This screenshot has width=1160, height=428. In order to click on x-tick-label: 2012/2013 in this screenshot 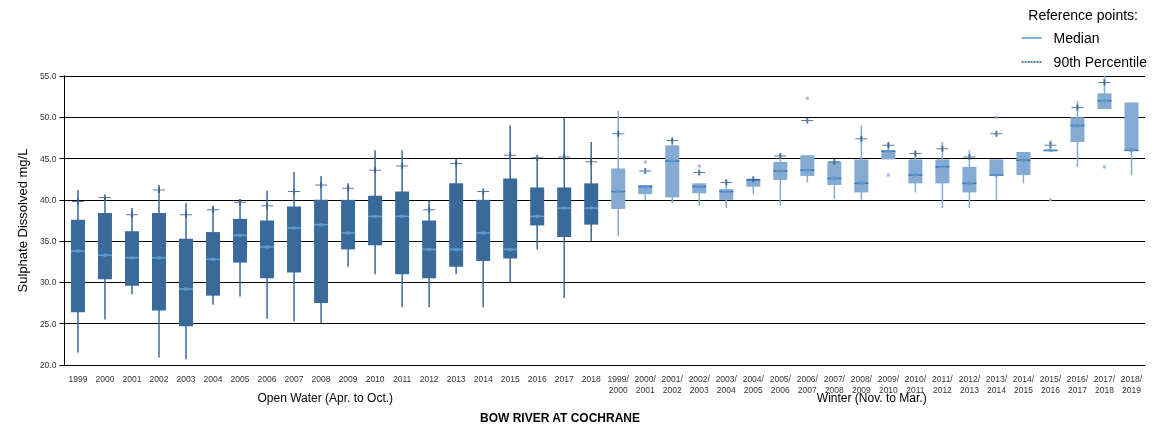, I will do `click(969, 384)`.